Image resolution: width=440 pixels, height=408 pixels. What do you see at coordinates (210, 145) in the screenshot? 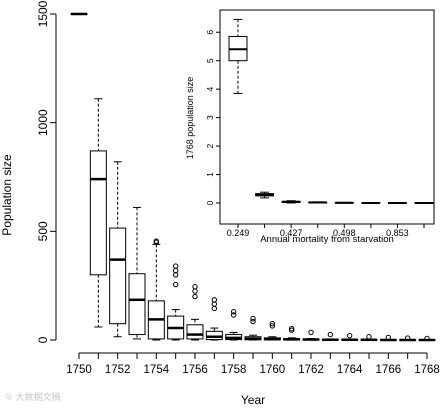
I see `inset-y-tick-label: 2` at bounding box center [210, 145].